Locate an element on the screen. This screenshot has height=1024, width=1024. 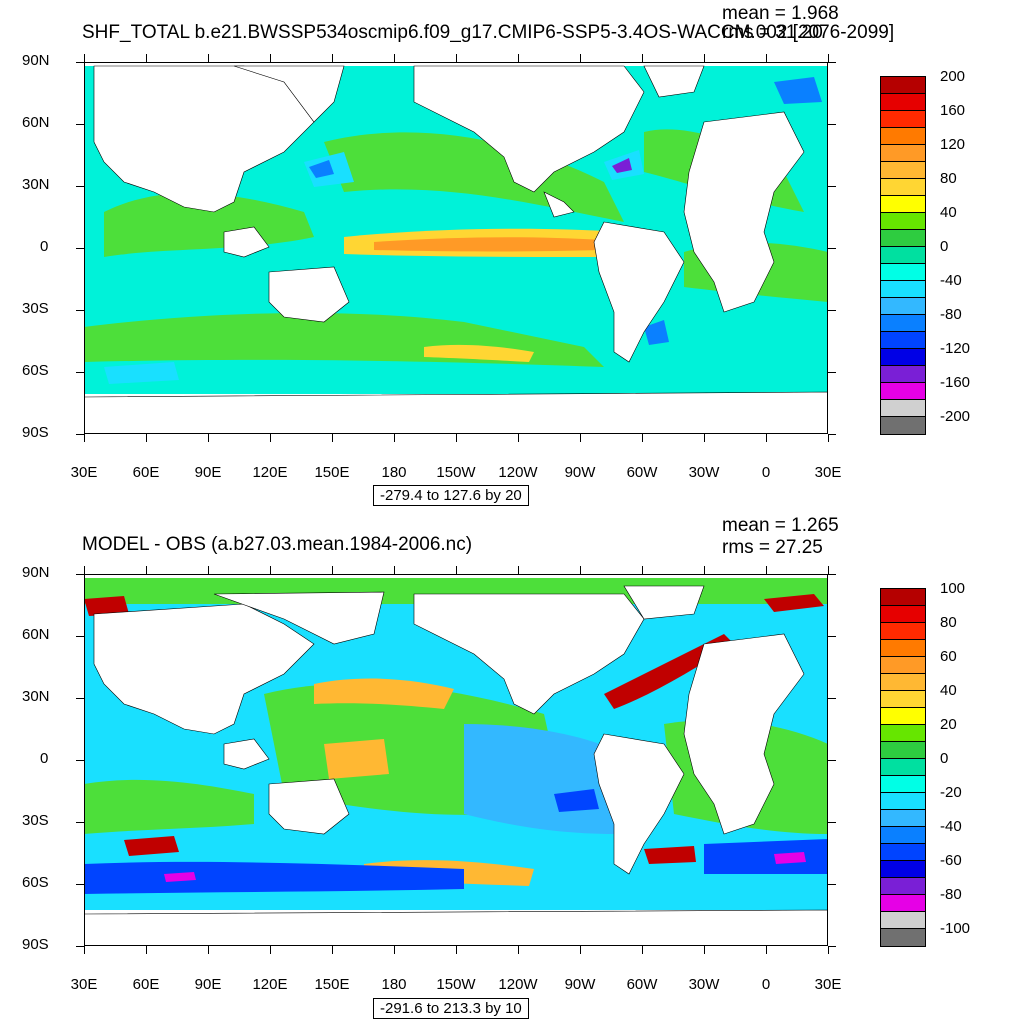
lat-label: 30S is located at coordinates (35, 308).